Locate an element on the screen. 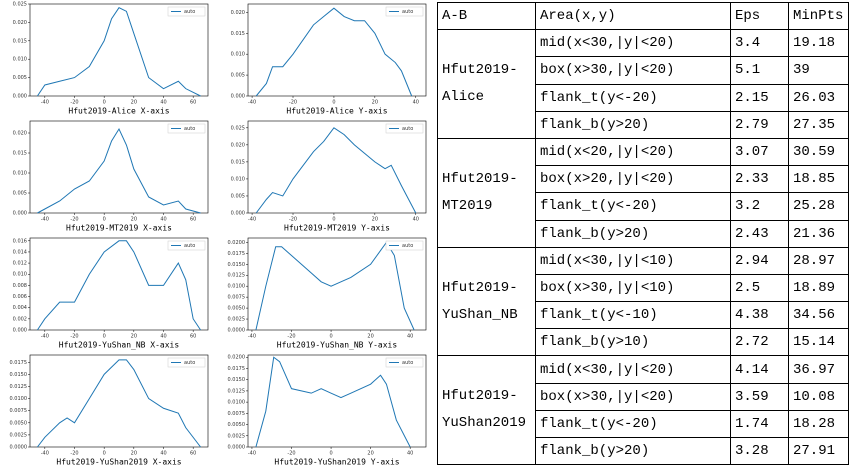 This screenshot has height=466, width=851. minpts-cell: 18.85 is located at coordinates (818, 179).